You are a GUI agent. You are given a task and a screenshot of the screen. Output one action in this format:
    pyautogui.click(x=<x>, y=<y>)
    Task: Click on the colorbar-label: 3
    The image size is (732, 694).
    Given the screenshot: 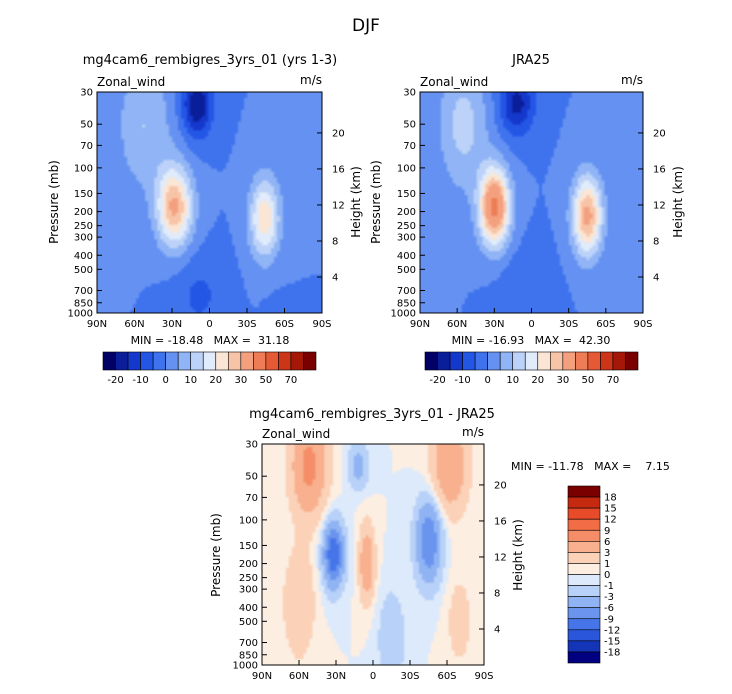 What is the action you would take?
    pyautogui.click(x=607, y=553)
    